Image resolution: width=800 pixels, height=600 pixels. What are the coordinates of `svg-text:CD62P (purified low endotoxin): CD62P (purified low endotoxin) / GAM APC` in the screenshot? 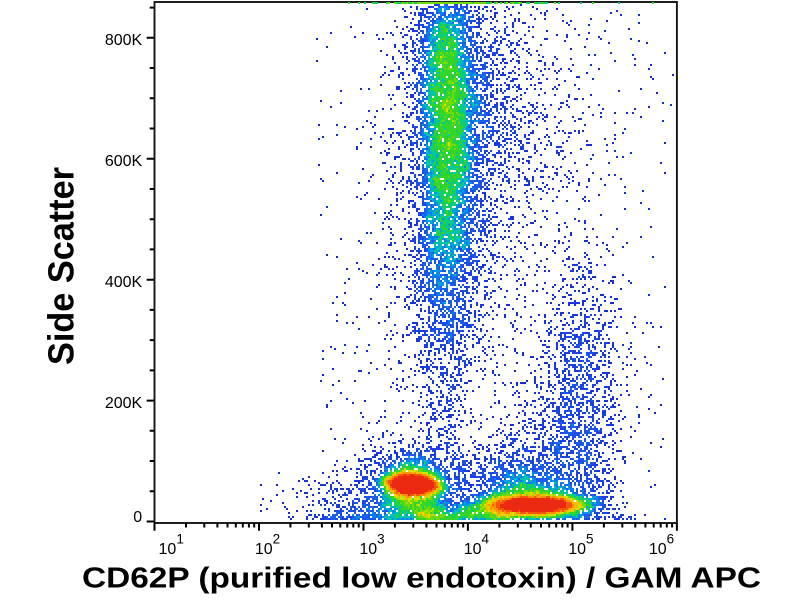 It's located at (421, 579).